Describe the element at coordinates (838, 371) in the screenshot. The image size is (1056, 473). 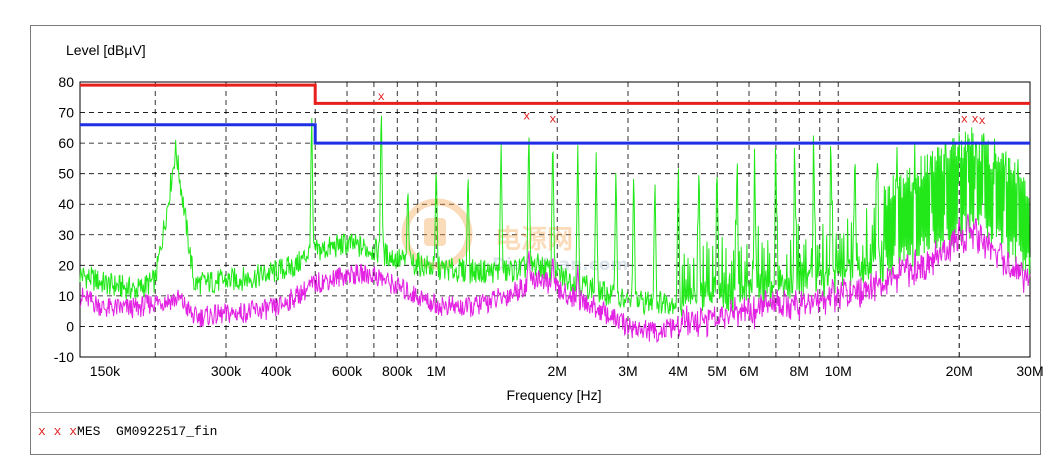
I see `x-tick-label: 10M` at that location.